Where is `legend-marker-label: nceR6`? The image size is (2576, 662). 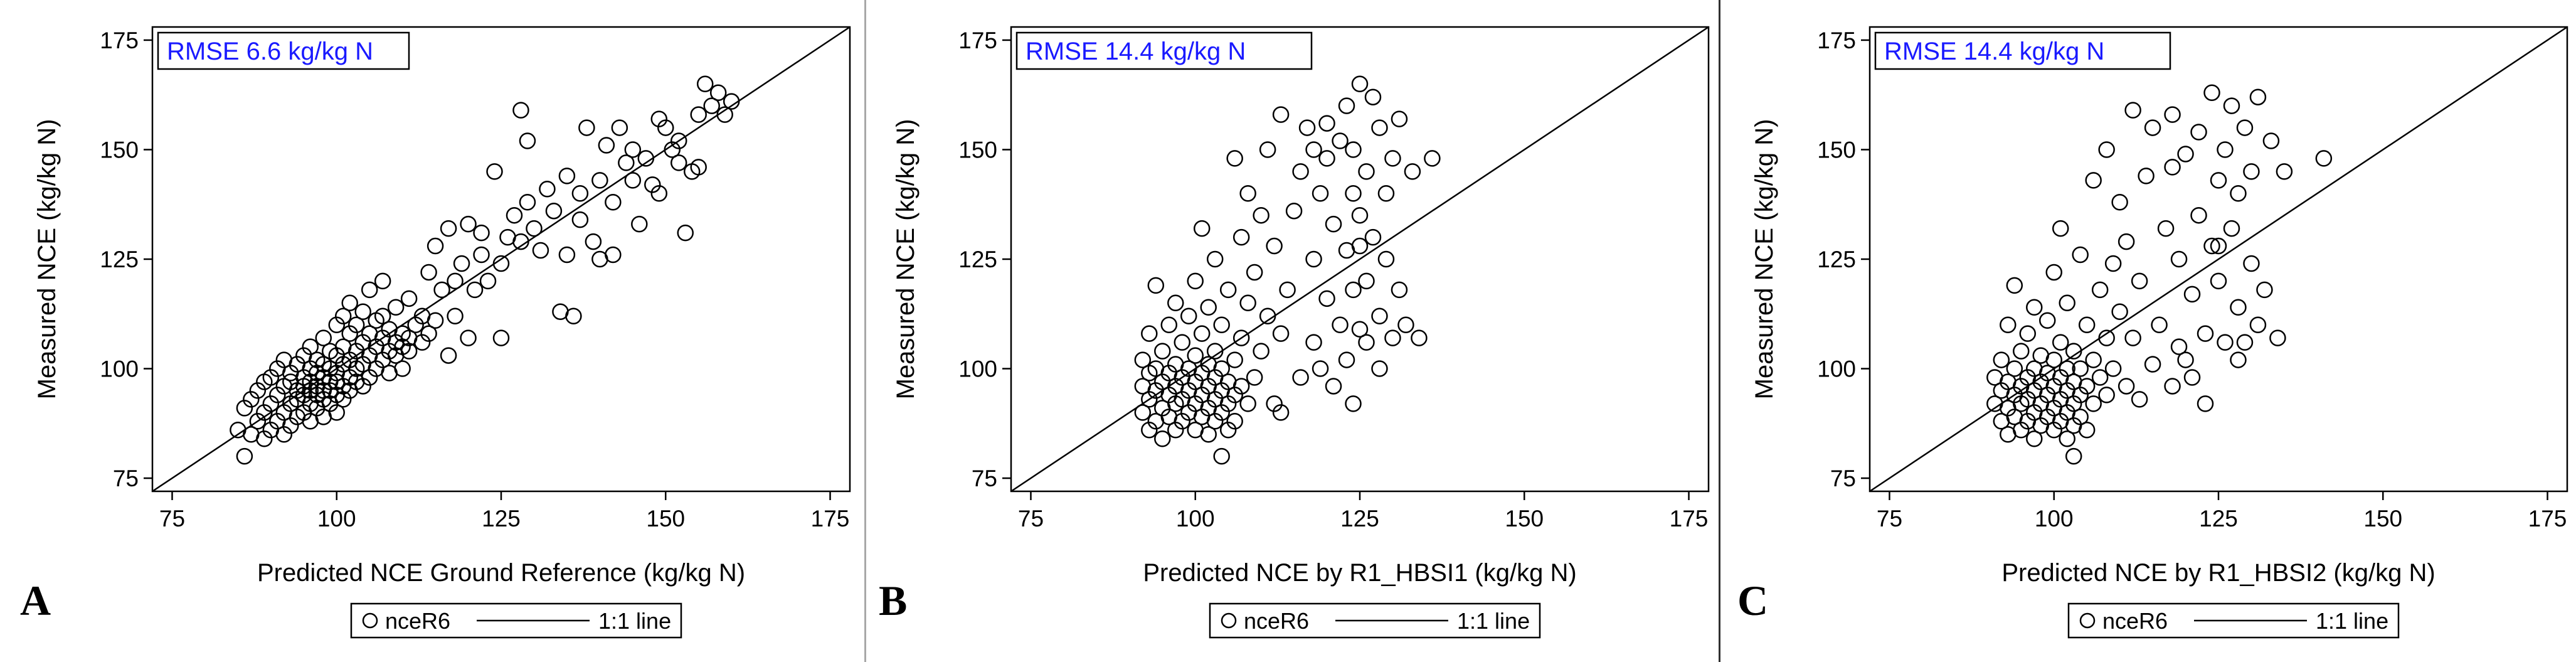
legend-marker-label: nceR6 is located at coordinates (417, 621).